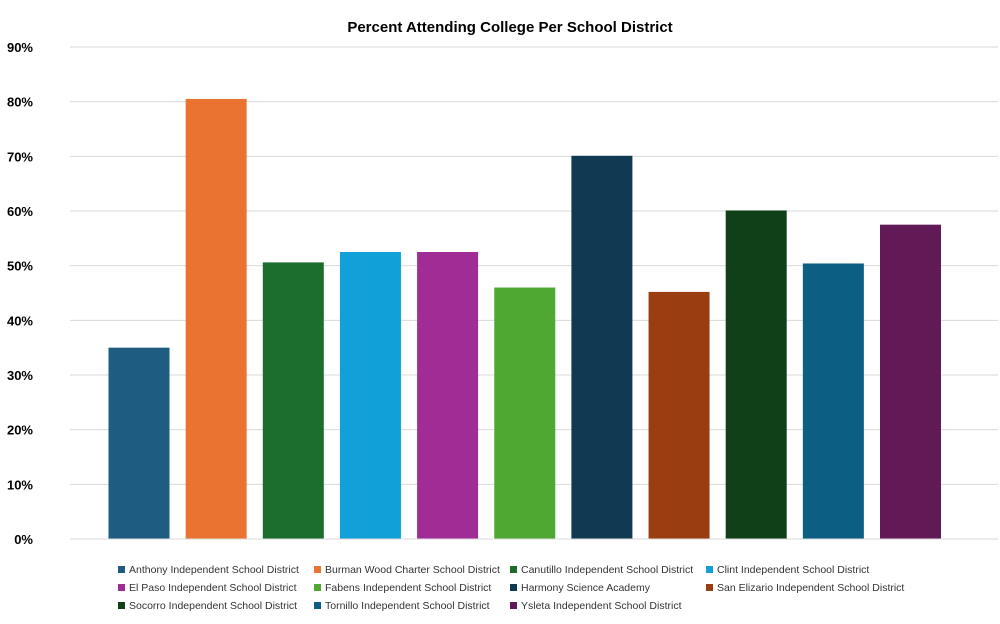 The width and height of the screenshot is (1000, 624). What do you see at coordinates (910, 381) in the screenshot?
I see `bar-ysleta-independent-school-district` at bounding box center [910, 381].